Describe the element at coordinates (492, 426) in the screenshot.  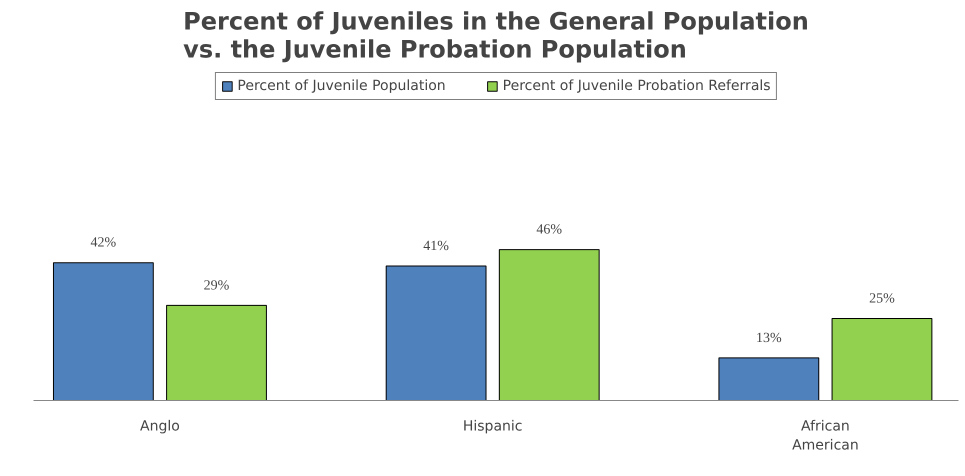
I see `x-tick-label: Hispanic` at that location.